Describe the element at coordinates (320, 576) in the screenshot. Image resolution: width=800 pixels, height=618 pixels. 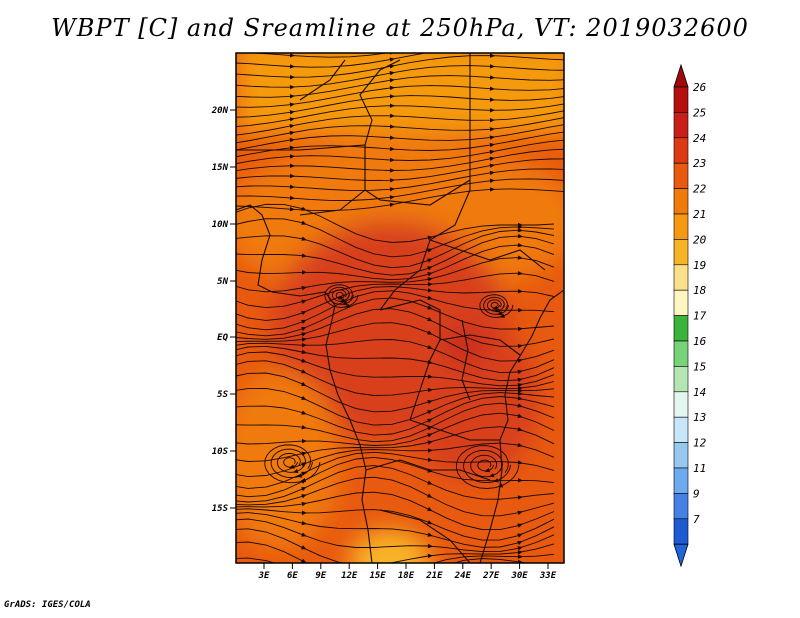
I see `lon-label: 9E` at that location.